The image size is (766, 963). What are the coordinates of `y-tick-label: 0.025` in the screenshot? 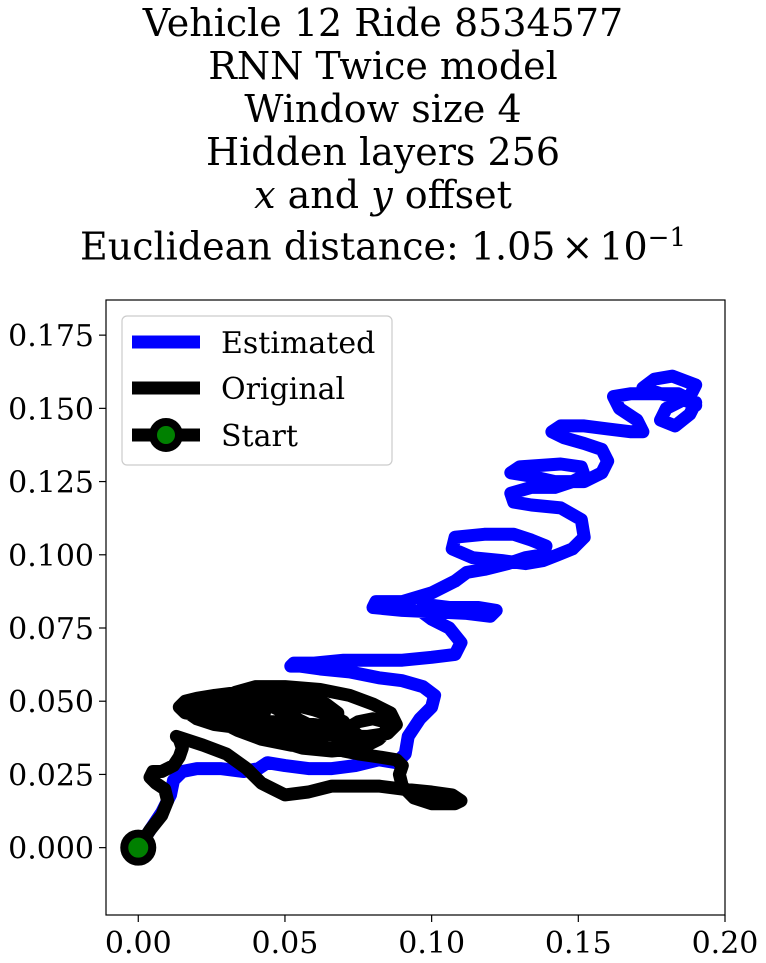 It's located at (51, 775).